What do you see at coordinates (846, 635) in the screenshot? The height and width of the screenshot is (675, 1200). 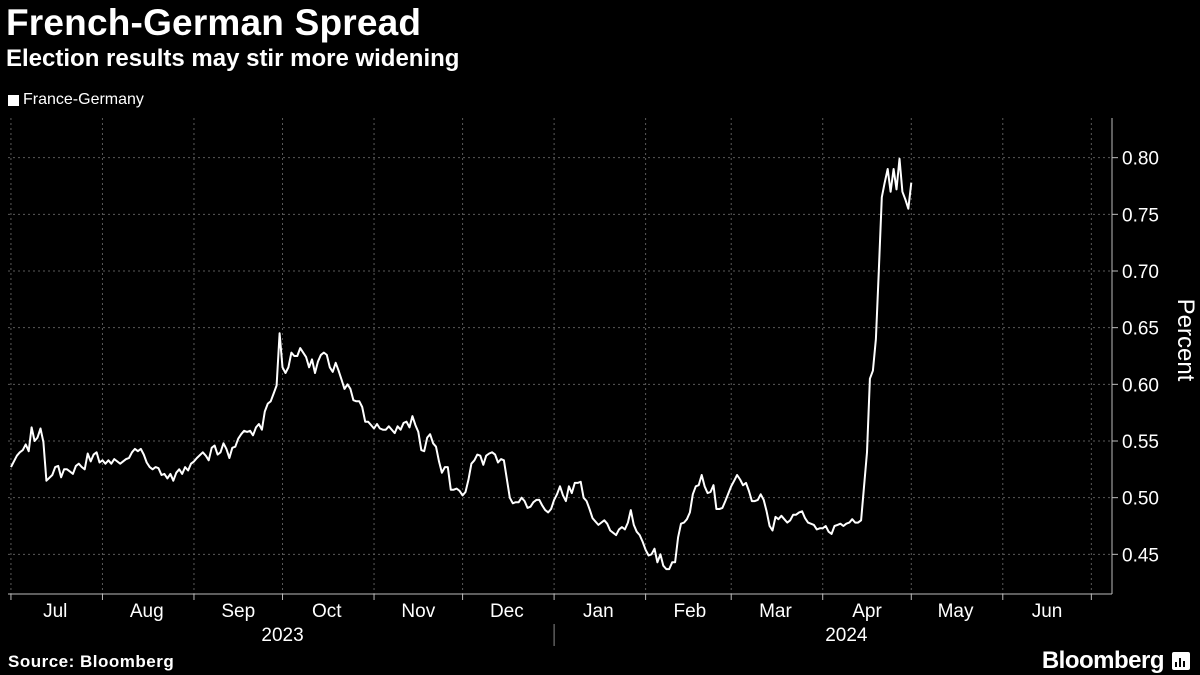 I see `year-label: 2024` at bounding box center [846, 635].